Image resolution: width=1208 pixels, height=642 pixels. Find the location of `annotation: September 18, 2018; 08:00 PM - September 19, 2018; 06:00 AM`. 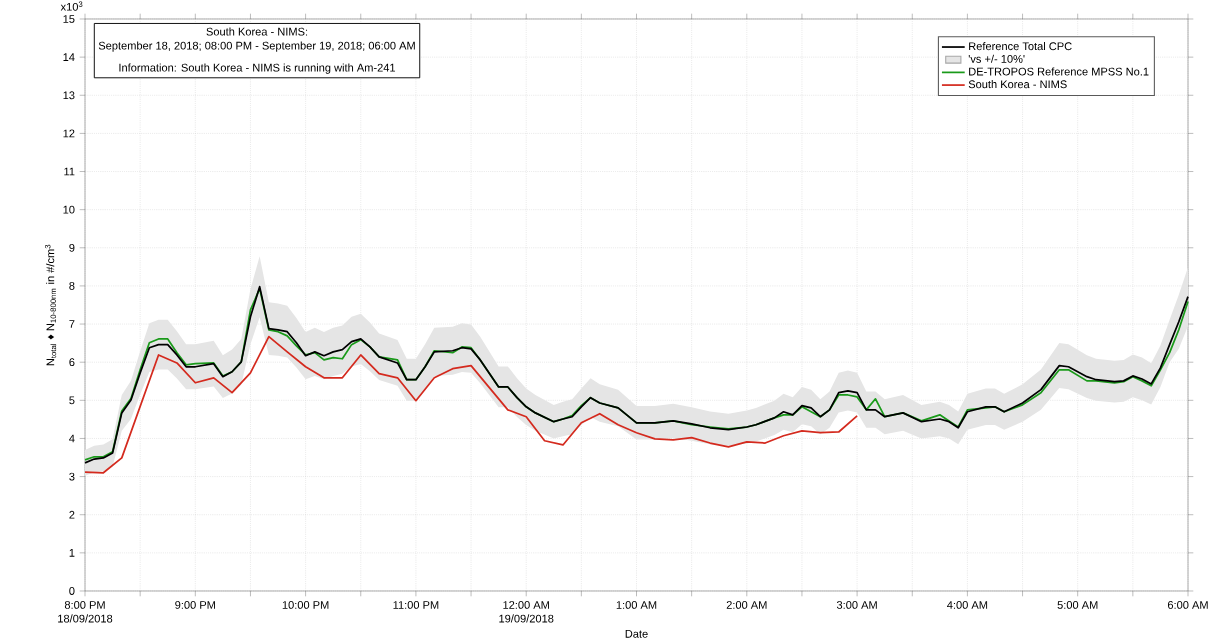

annotation: September 18, 2018; 08:00 PM - September 19, 2018; 06:00 AM is located at coordinates (256, 46).